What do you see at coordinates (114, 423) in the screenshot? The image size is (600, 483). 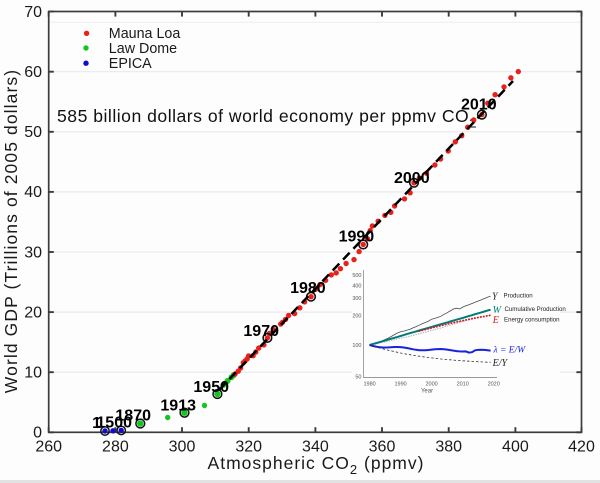 I see `svg-text: 1500` at bounding box center [114, 423].